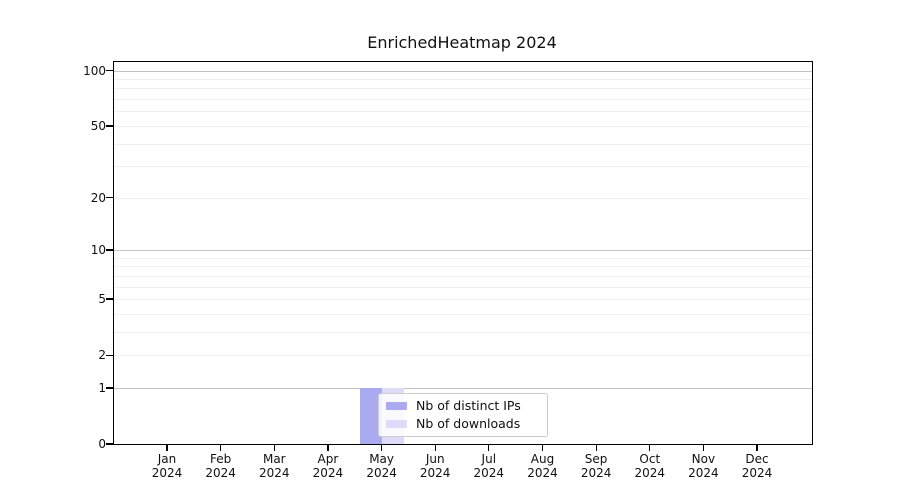 Image resolution: width=900 pixels, height=500 pixels. What do you see at coordinates (102, 387) in the screenshot?
I see `y-tick-label: 1` at bounding box center [102, 387].